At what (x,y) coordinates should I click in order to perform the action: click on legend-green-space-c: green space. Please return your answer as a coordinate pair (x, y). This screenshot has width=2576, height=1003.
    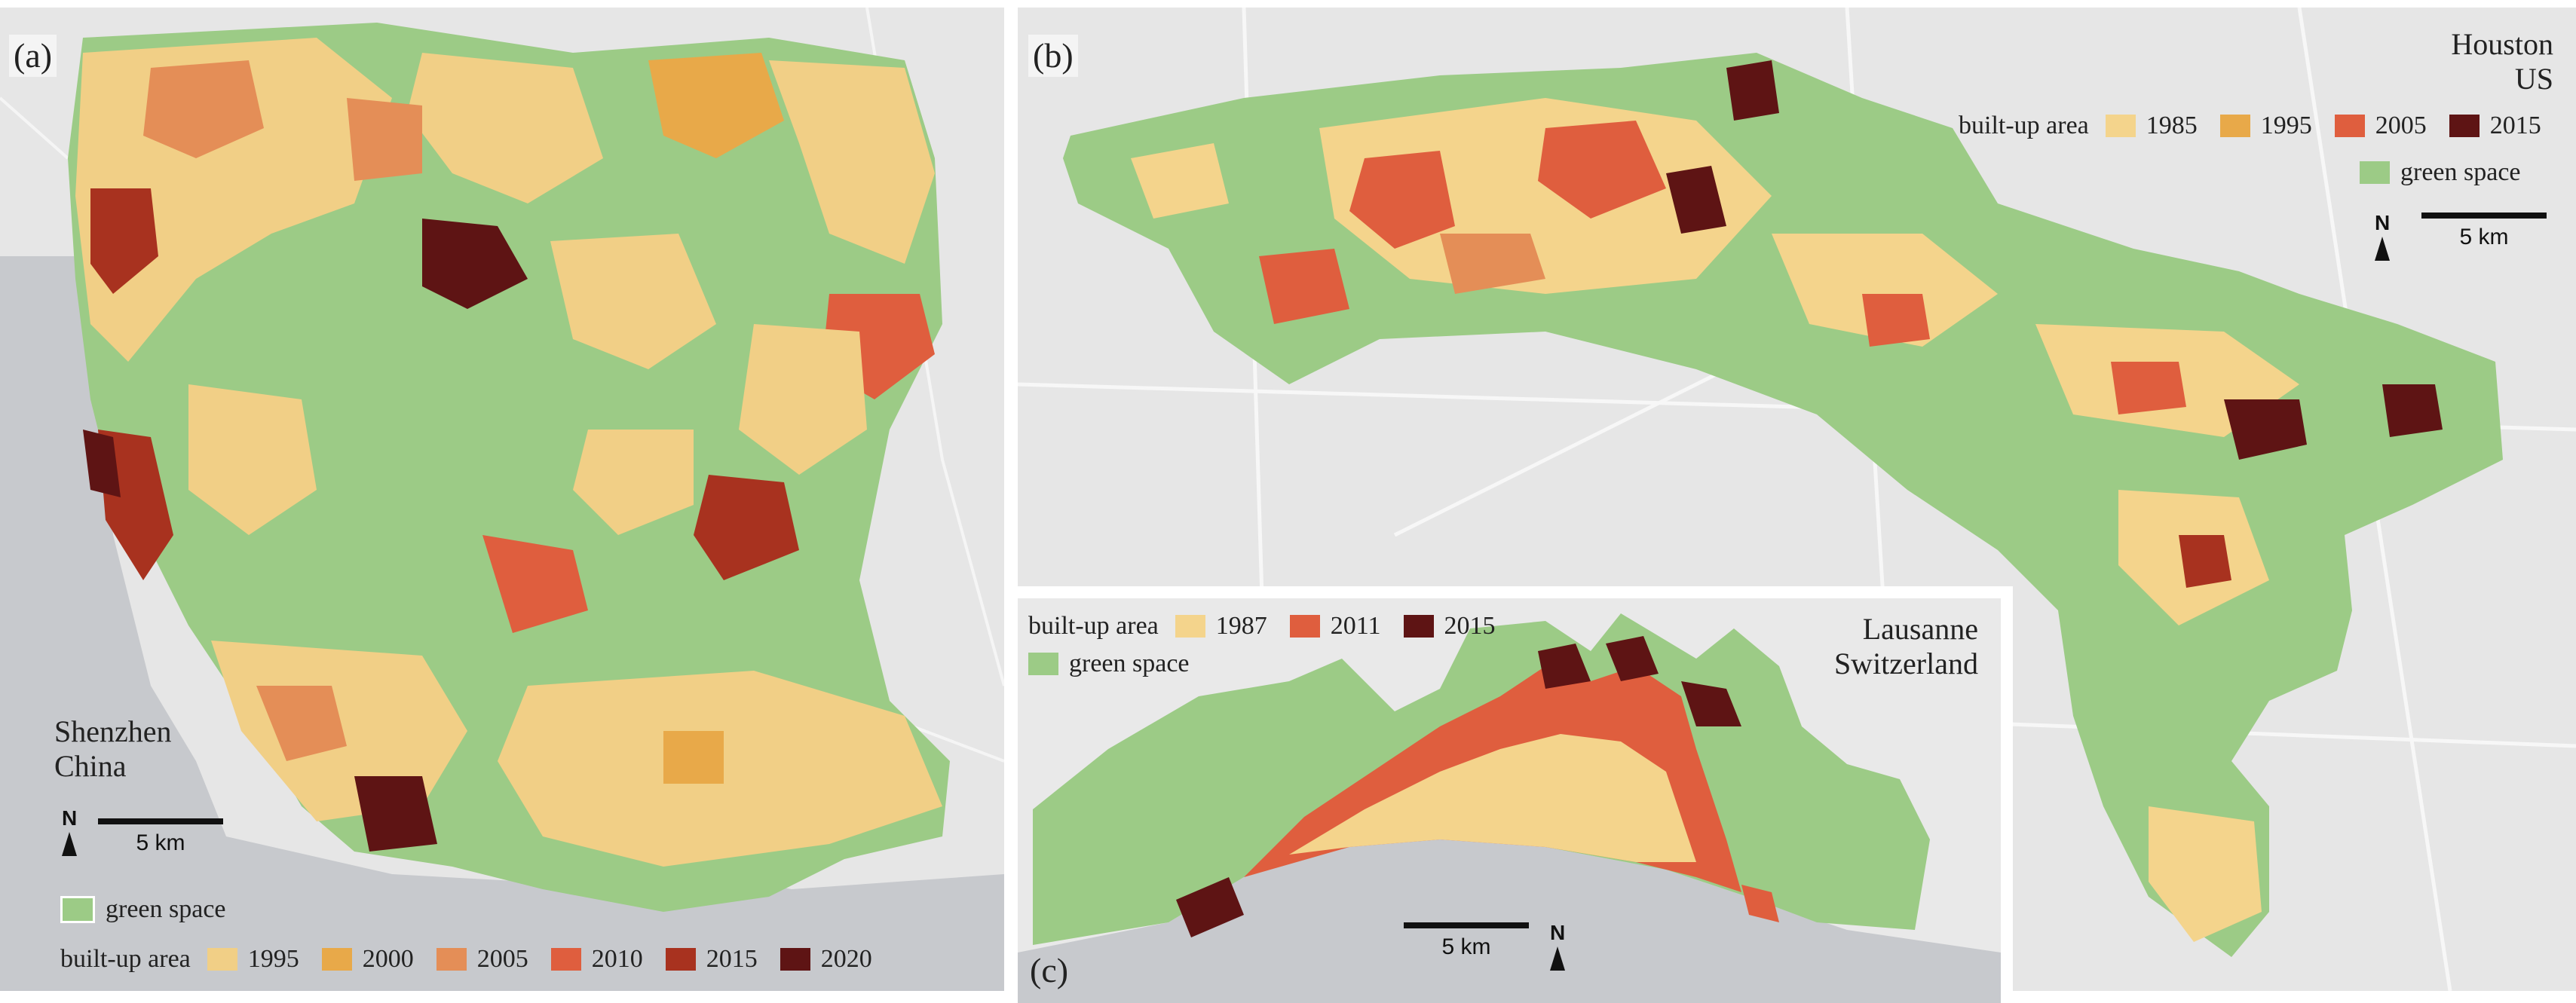
    Looking at the image, I should click on (1109, 664).